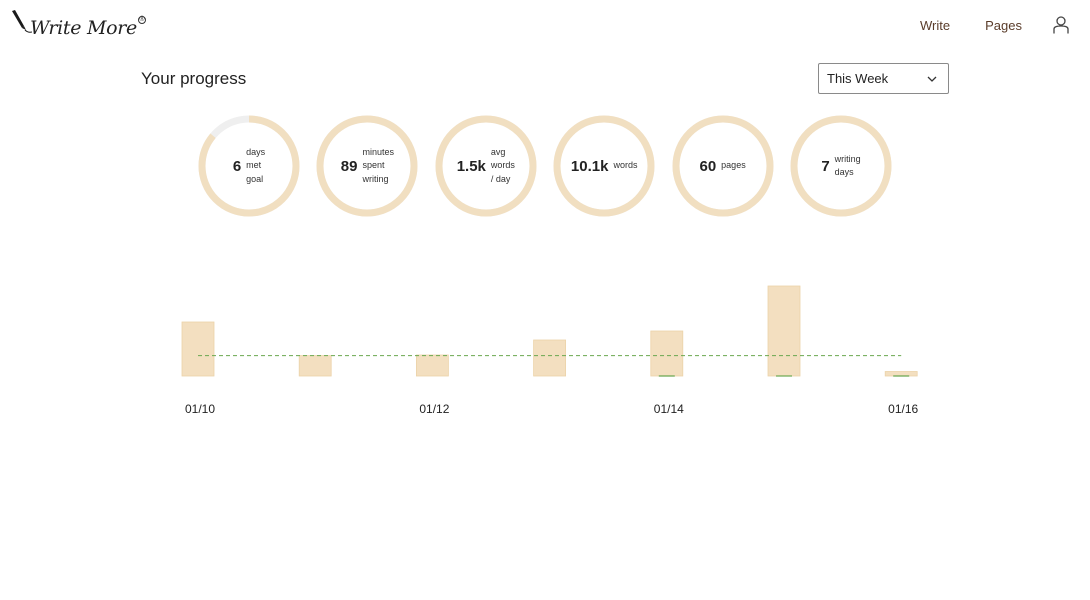  Describe the element at coordinates (903, 409) in the screenshot. I see `x-tick-label: 01/16` at that location.